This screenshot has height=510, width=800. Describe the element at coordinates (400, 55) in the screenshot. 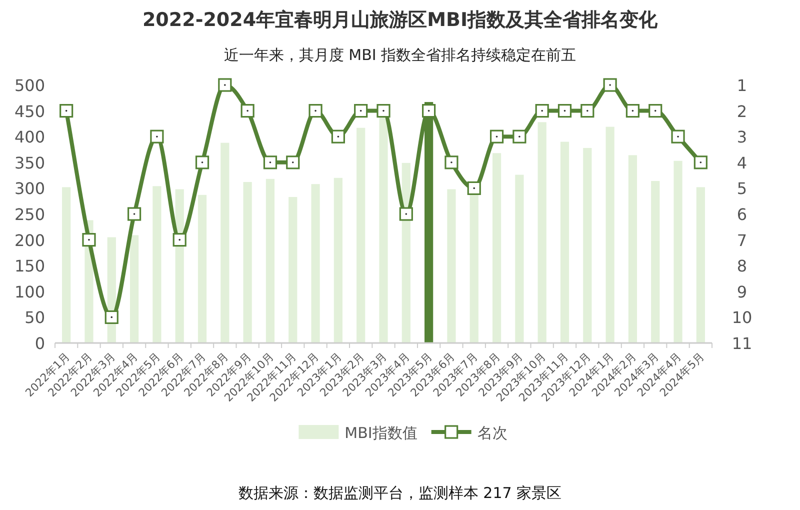

I see `chart-subtitle: 近一年来，其月度 MBI 指数全省排名持续稳定在前五` at that location.